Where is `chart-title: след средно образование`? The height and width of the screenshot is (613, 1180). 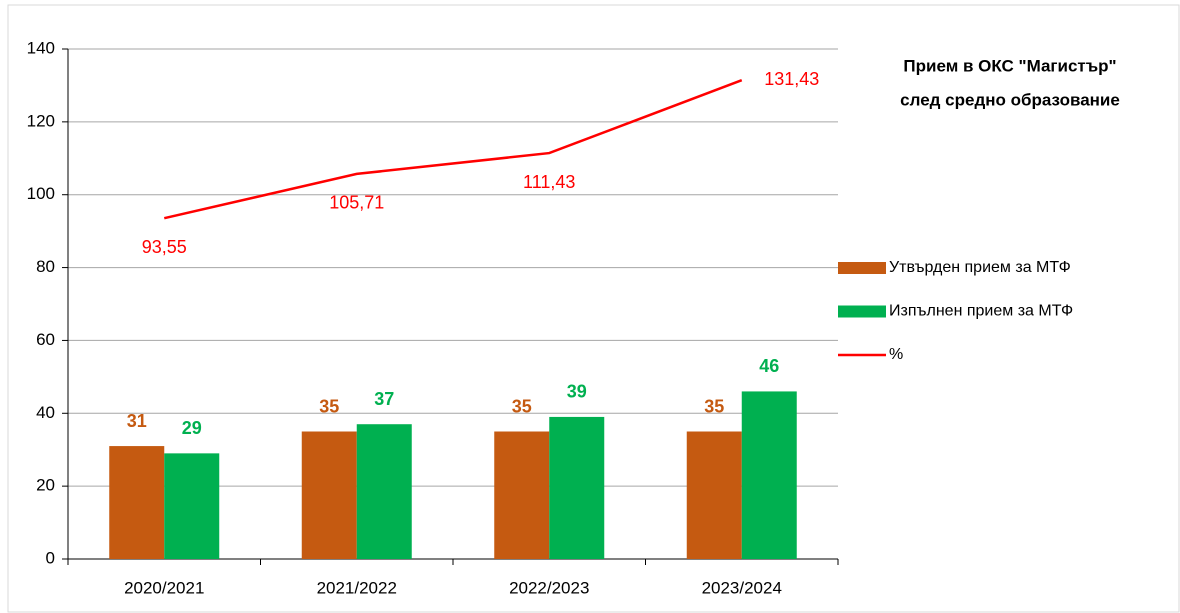
chart-title: след средно образование is located at coordinates (1010, 99).